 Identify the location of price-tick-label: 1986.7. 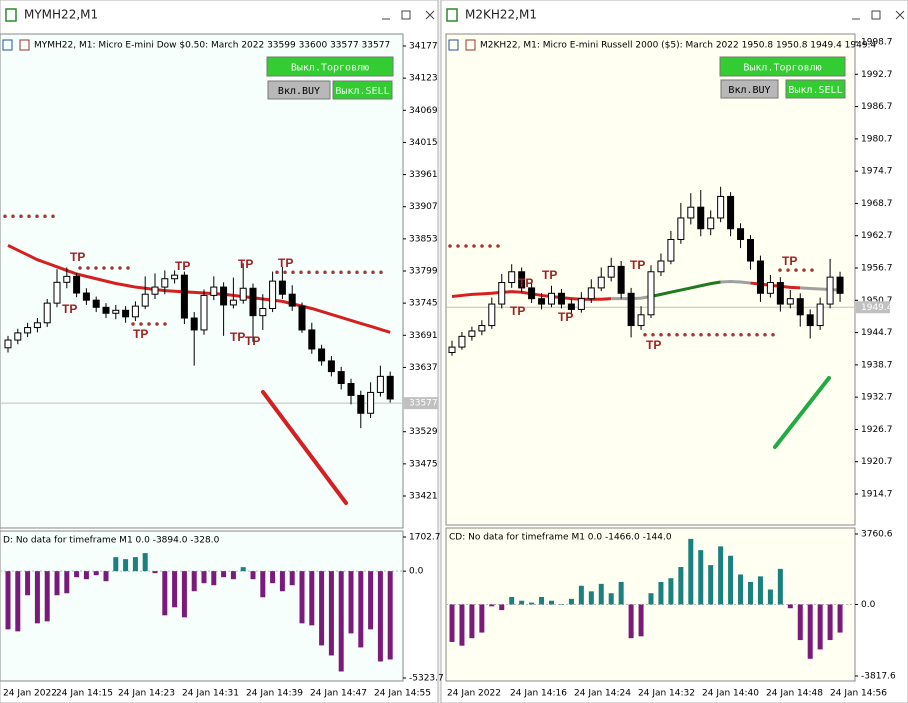
(877, 107).